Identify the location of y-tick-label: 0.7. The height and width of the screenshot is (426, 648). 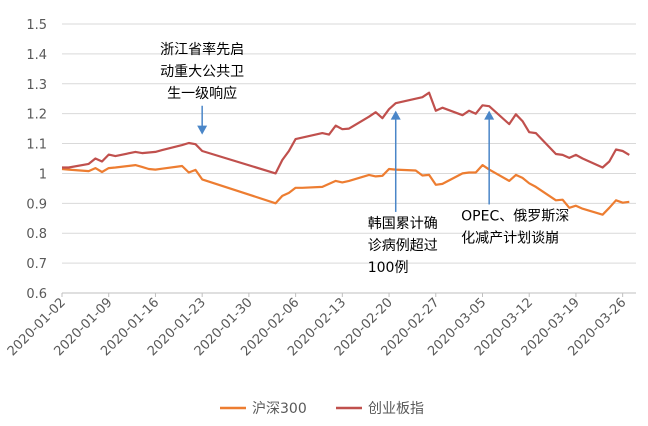
(36, 264).